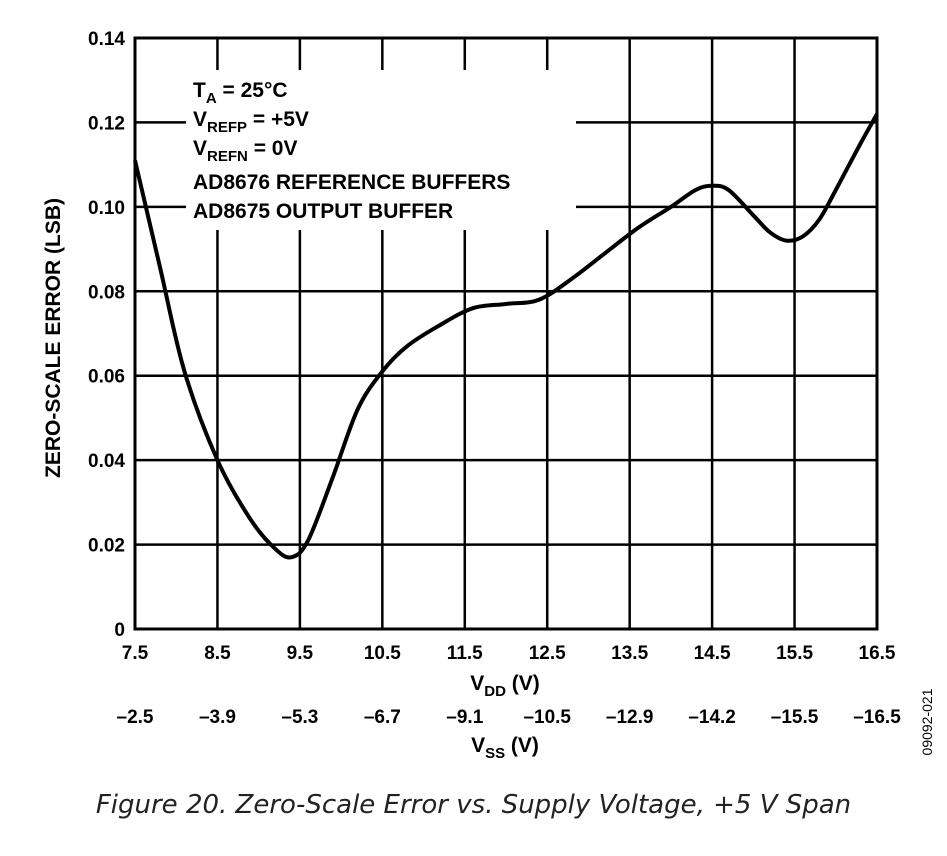 The width and height of the screenshot is (947, 856). I want to click on vss-tick-label: –10.5, so click(547, 717).